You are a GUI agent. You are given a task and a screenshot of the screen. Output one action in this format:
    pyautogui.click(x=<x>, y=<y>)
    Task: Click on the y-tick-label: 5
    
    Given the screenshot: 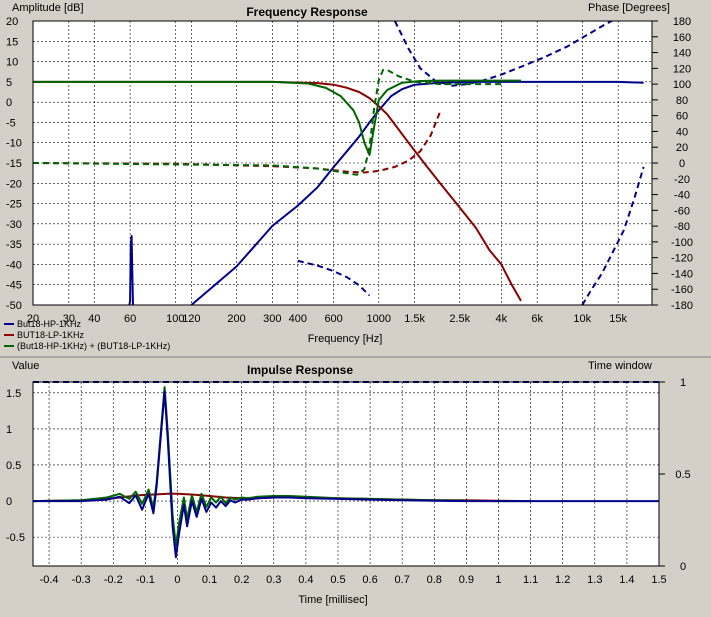 What is the action you would take?
    pyautogui.click(x=9, y=83)
    